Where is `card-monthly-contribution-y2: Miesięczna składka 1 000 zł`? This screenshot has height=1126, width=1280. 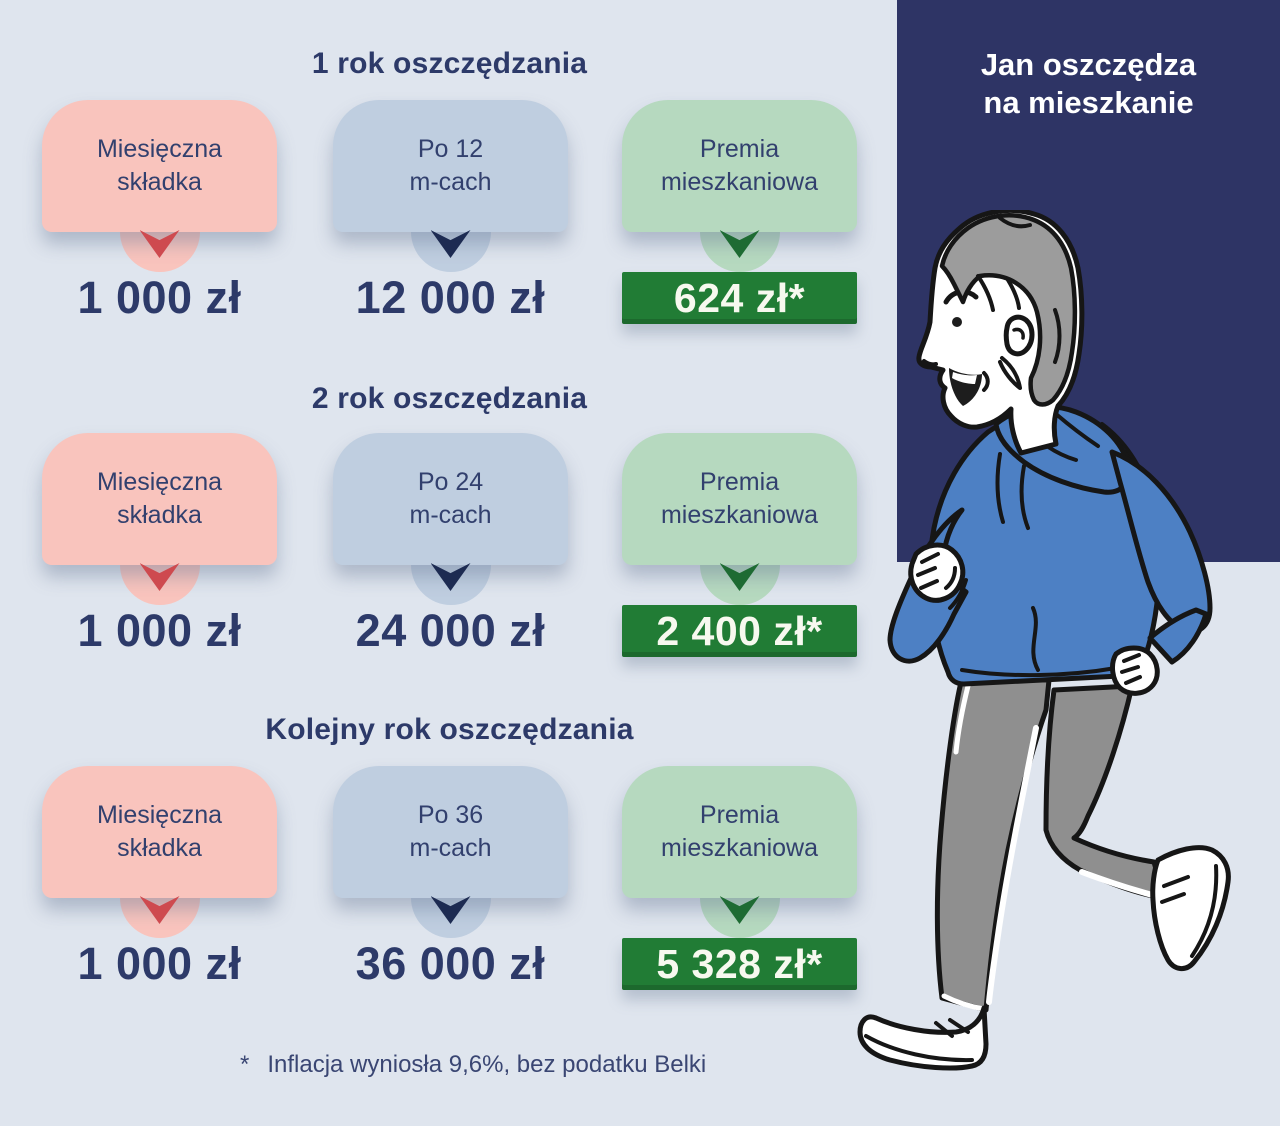 card-monthly-contribution-y2: Miesięczna składka 1 000 zł is located at coordinates (159, 550).